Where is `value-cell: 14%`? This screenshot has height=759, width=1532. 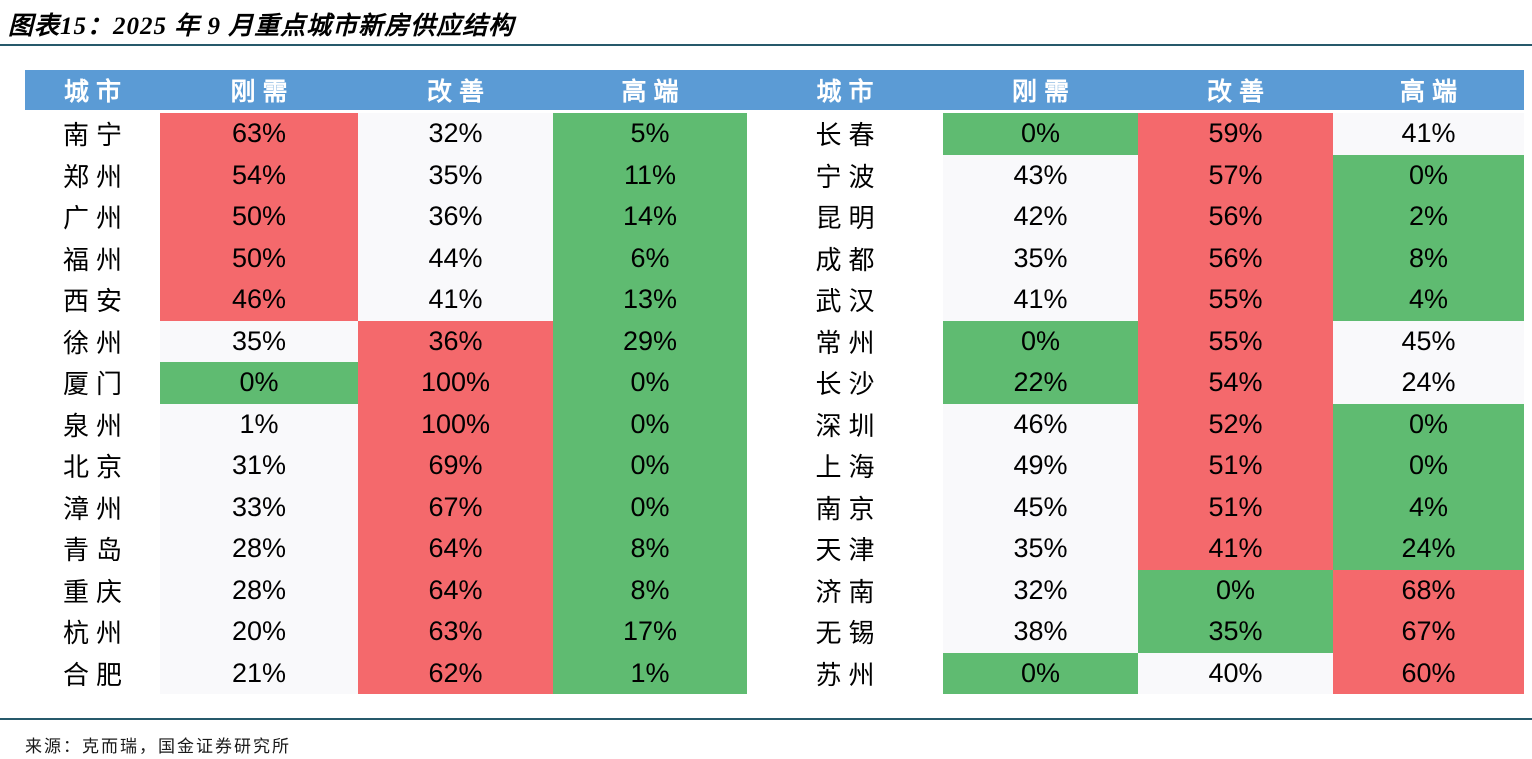 value-cell: 14% is located at coordinates (650, 217).